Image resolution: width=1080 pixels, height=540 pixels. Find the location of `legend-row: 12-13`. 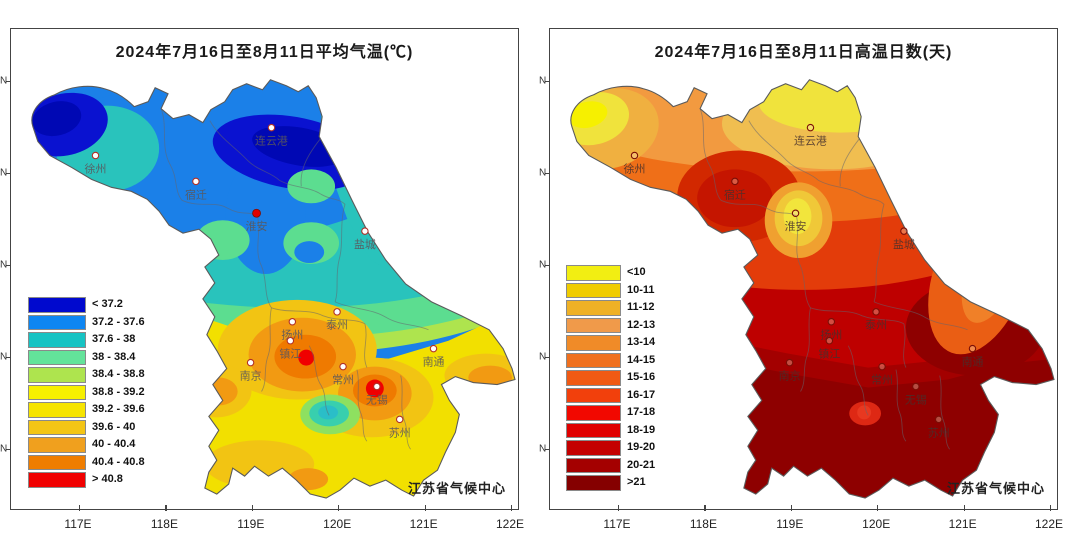

legend-row: 12-13 is located at coordinates (610, 325).